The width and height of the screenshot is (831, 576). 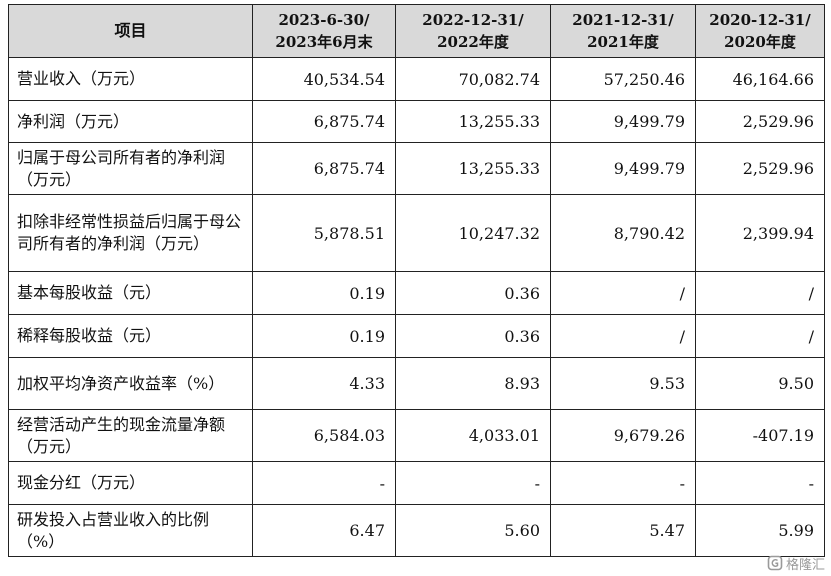 What do you see at coordinates (623, 383) in the screenshot?
I see `cell-value: 9.53` at bounding box center [623, 383].